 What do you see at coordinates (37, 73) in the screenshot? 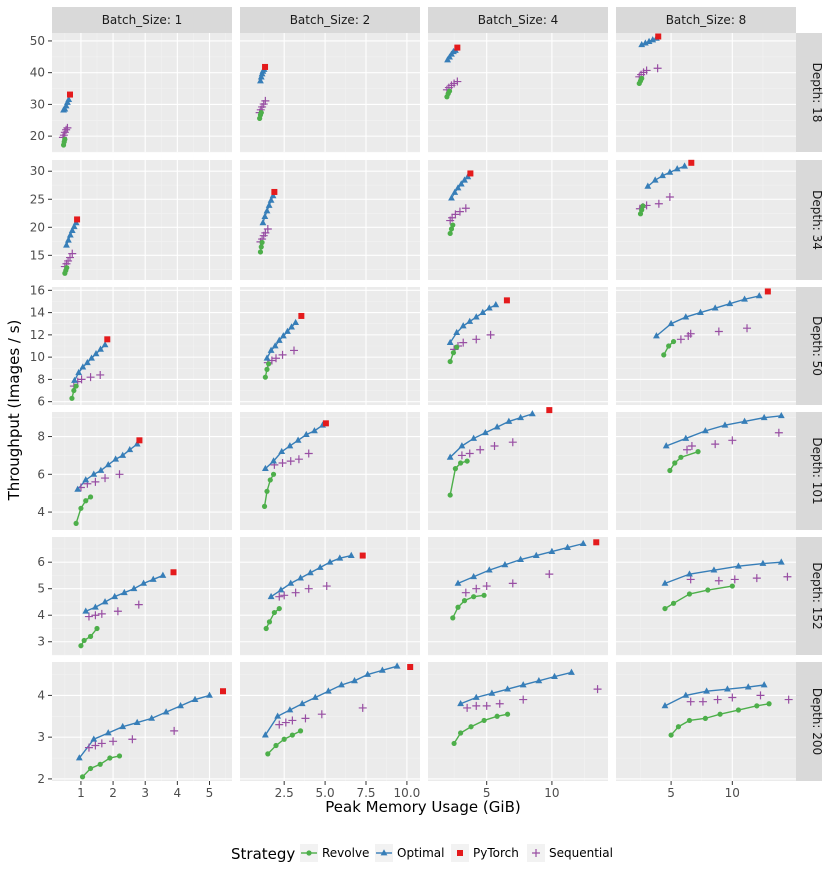
I see `y-tick-label: 40` at bounding box center [37, 73].